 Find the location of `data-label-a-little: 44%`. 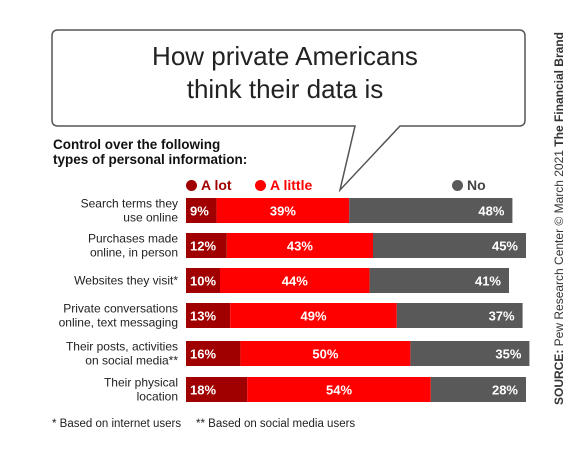

data-label-a-little: 44% is located at coordinates (295, 281).